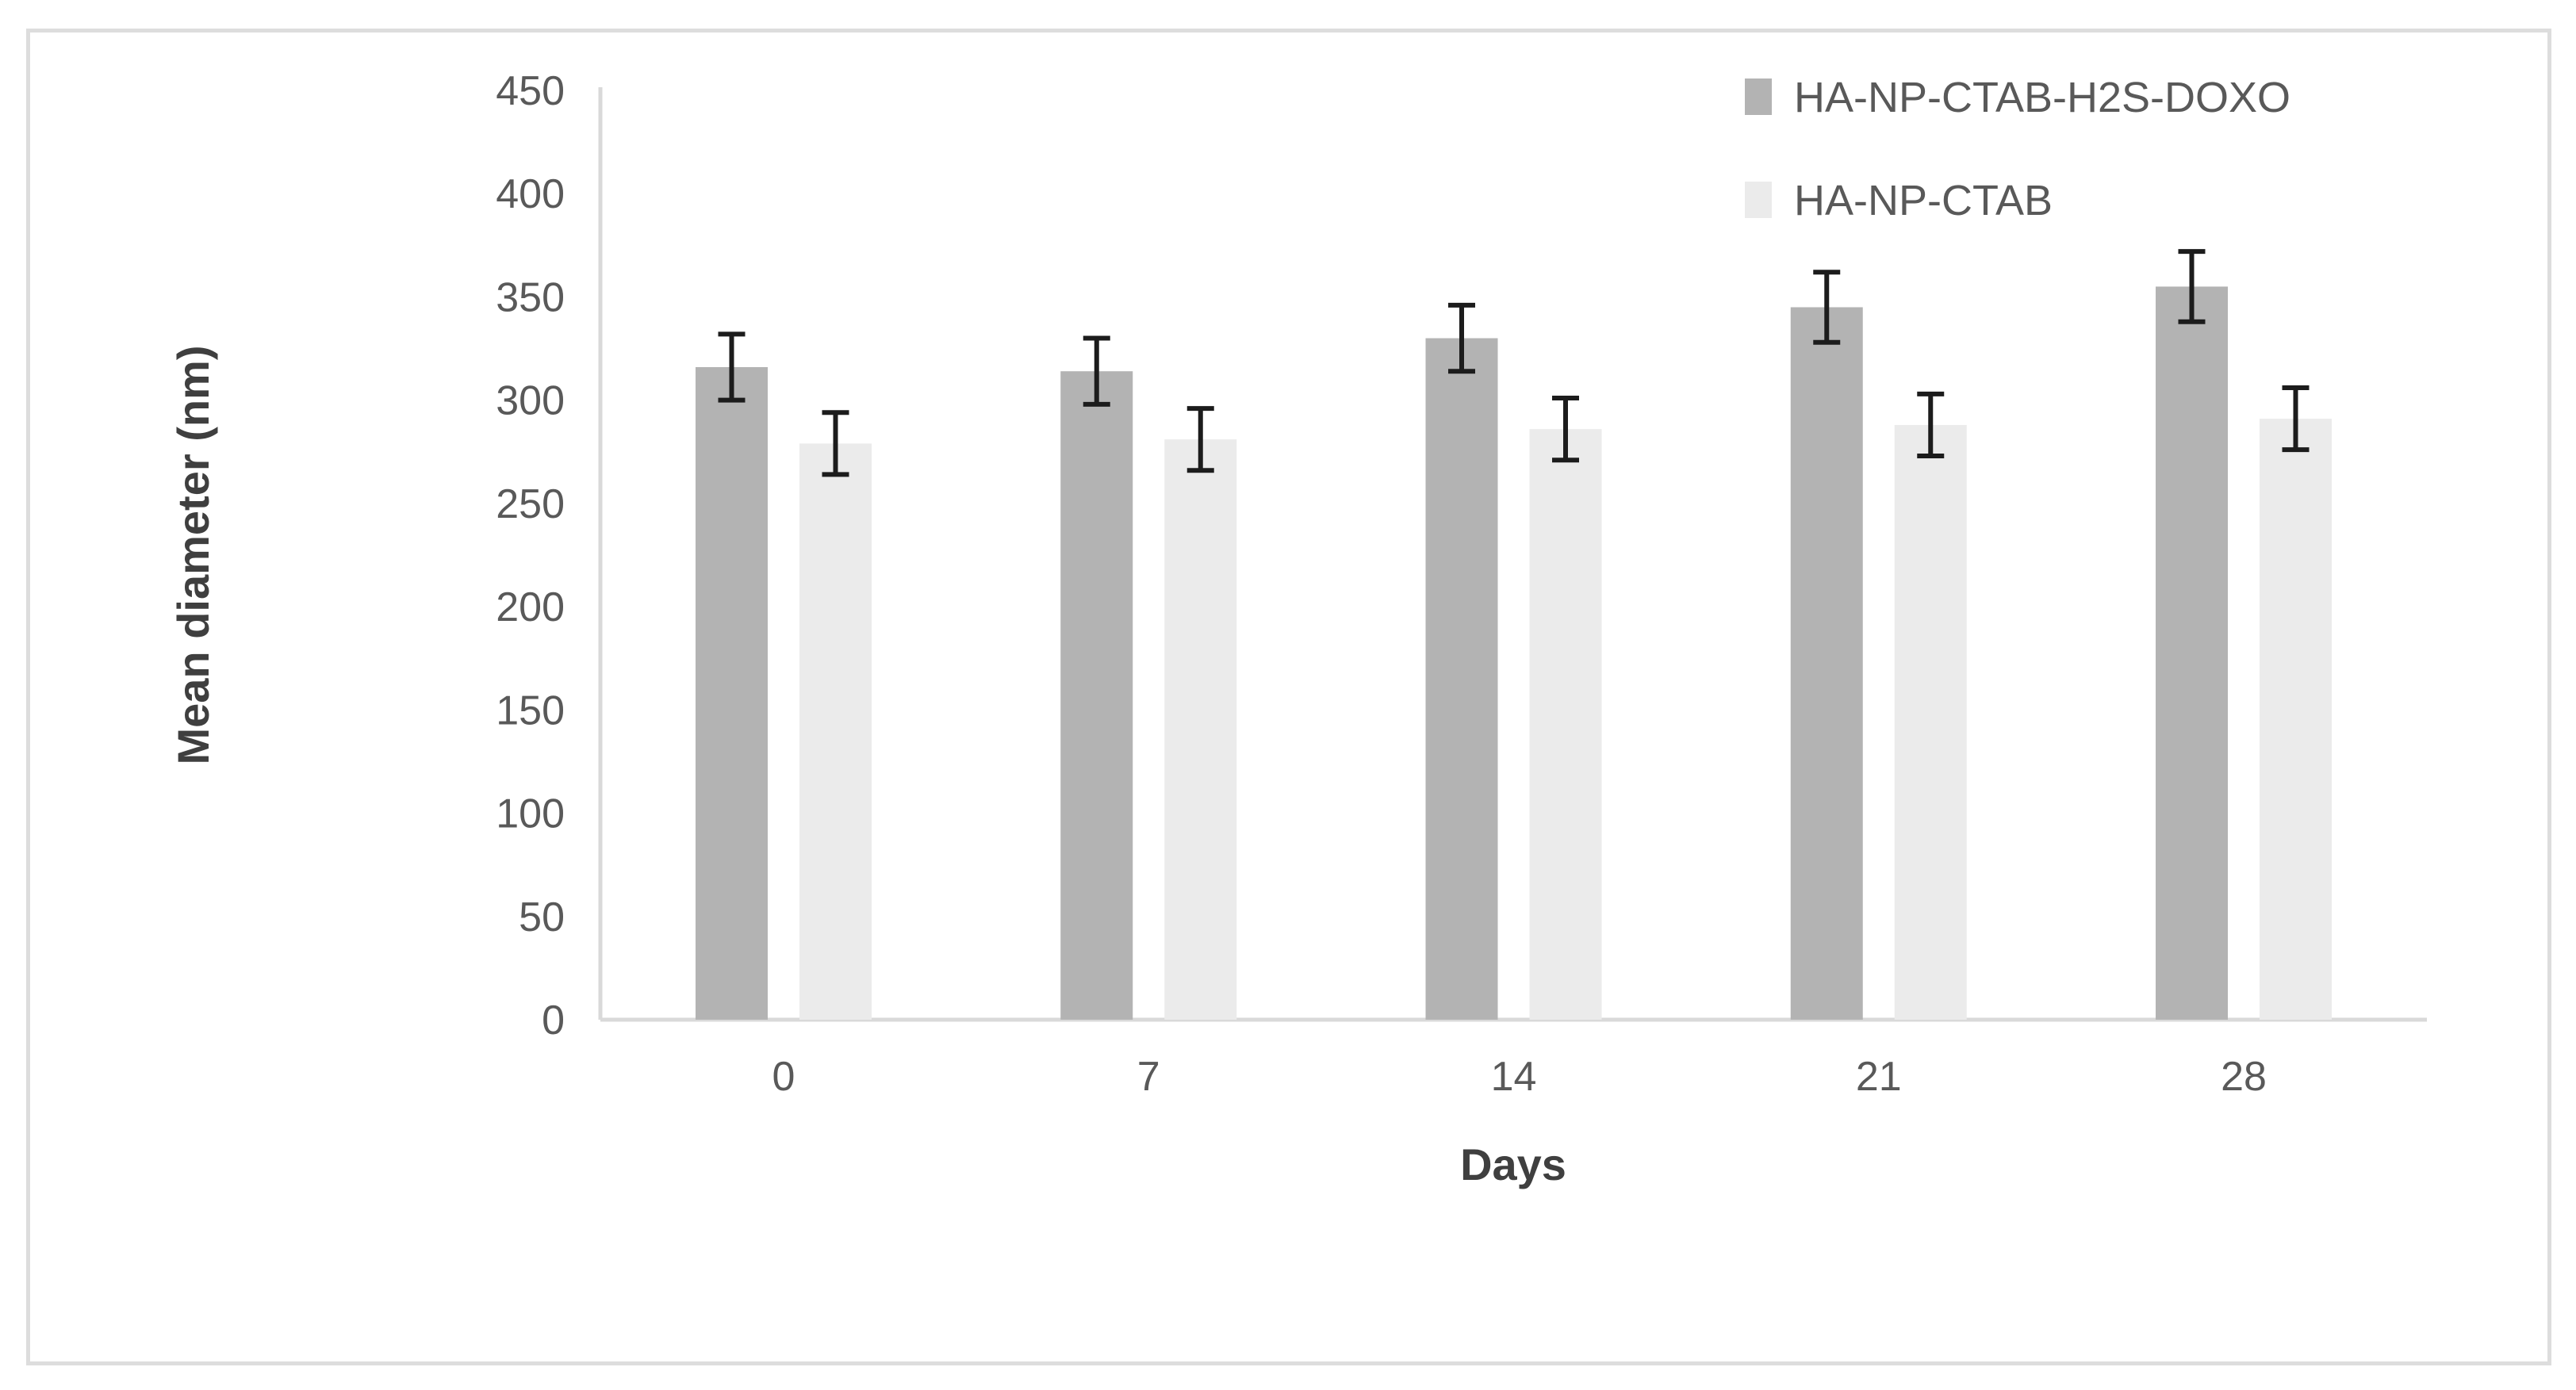  Describe the element at coordinates (2017, 149) in the screenshot. I see `legend: HA-NP-CTAB-H2S-DOXO HA-NP-CTAB` at that location.